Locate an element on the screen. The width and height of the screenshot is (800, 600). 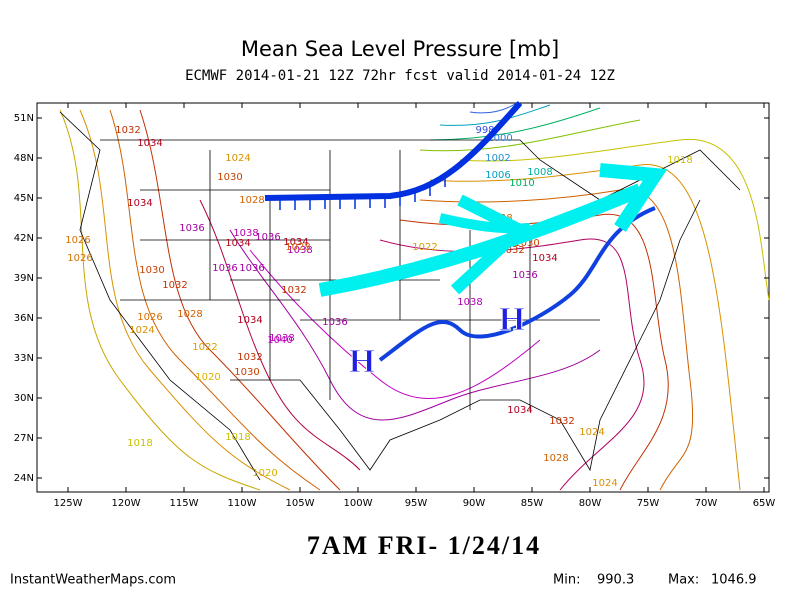
title: Mean Sea Level Pressure [mb] is located at coordinates (400, 49).